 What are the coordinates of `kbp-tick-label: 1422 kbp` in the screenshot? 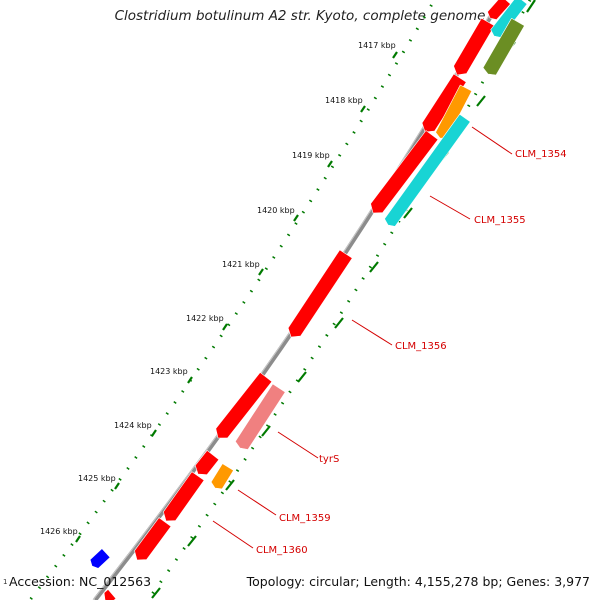 It's located at (205, 318).